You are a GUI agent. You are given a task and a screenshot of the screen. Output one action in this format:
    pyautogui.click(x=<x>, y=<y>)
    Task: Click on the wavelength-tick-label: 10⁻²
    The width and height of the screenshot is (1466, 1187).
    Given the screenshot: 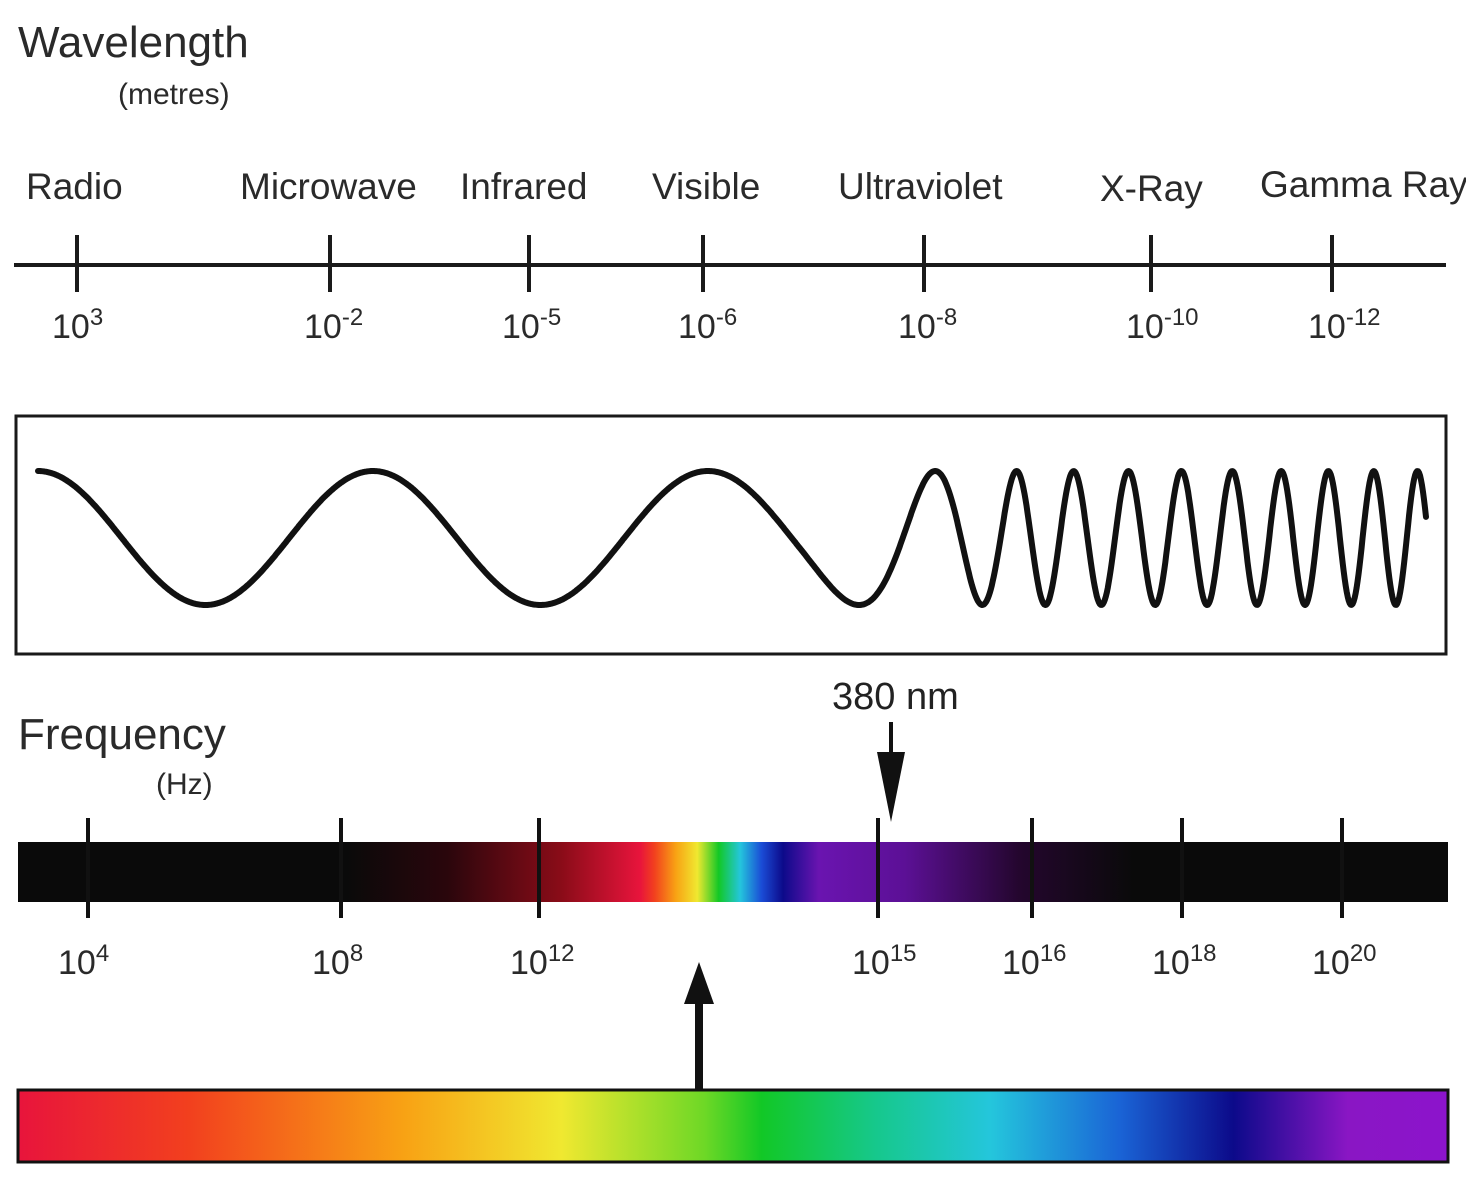 What is the action you would take?
    pyautogui.click(x=334, y=325)
    